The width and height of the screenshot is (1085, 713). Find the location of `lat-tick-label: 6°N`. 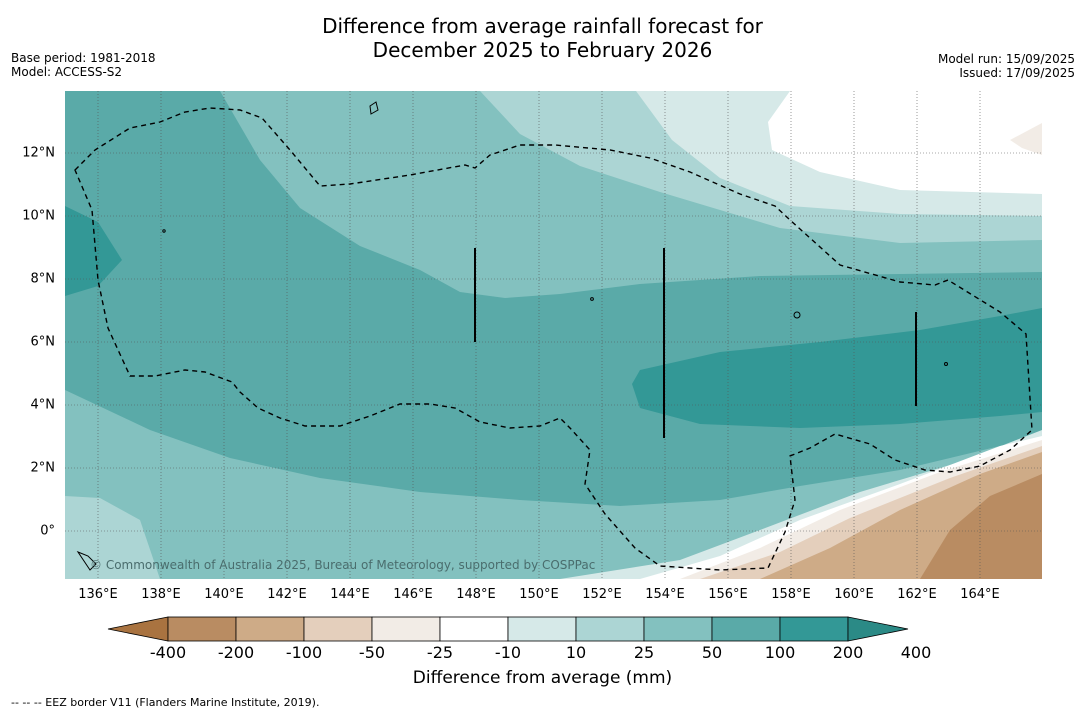

lat-tick-label: 6°N is located at coordinates (43, 342).